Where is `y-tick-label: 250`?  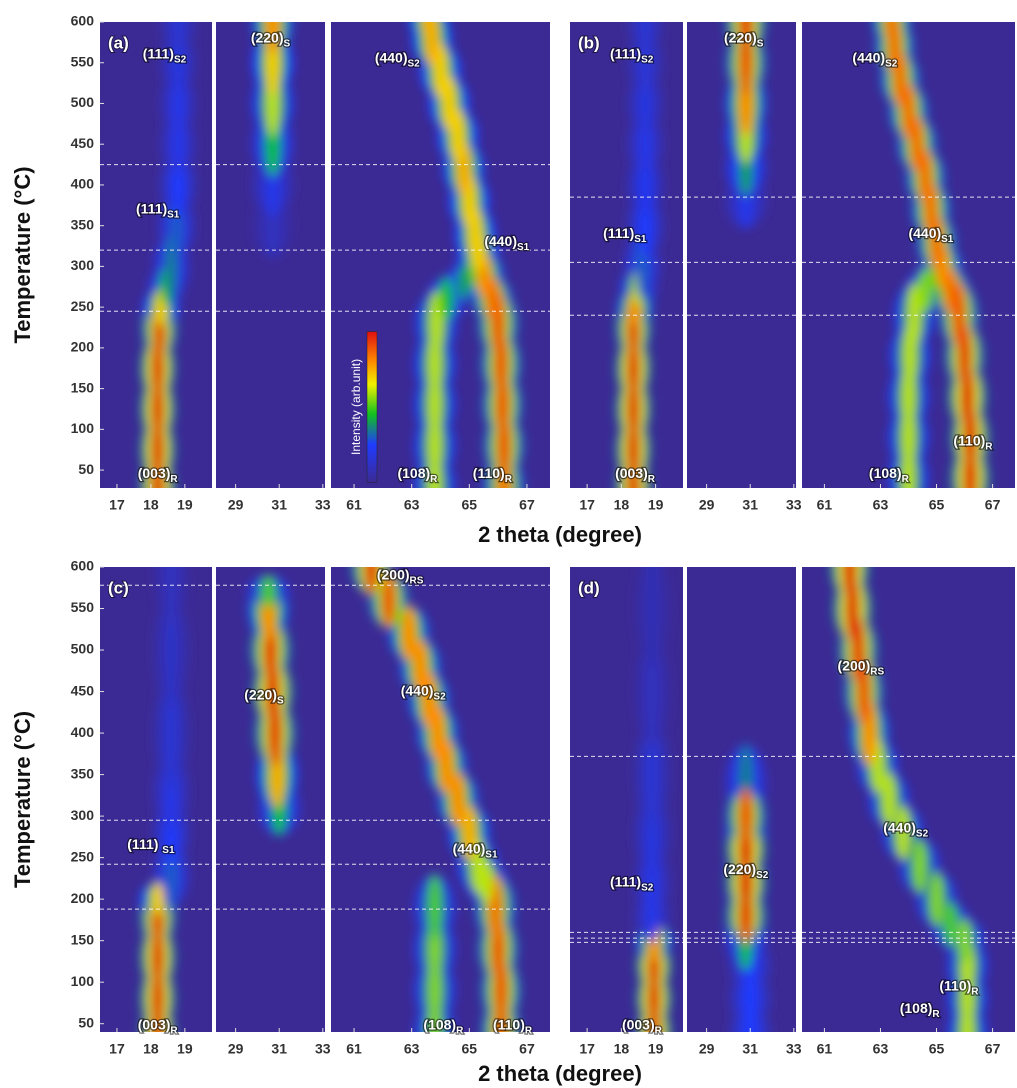
y-tick-label: 250 is located at coordinates (83, 856).